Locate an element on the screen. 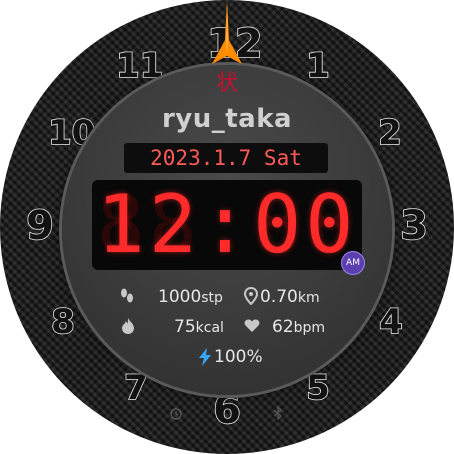  date-text: 2023.1.7 Sat is located at coordinates (226, 158).